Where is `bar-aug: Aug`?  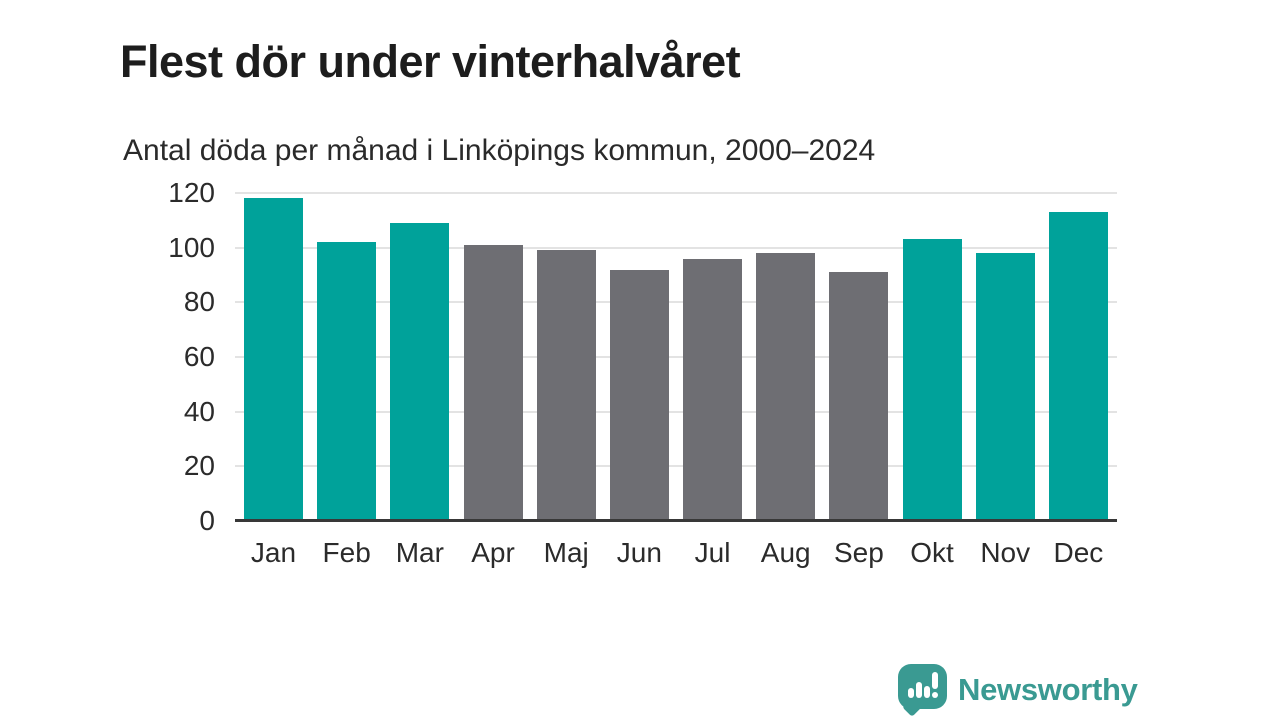
bar-aug: Aug is located at coordinates (786, 410).